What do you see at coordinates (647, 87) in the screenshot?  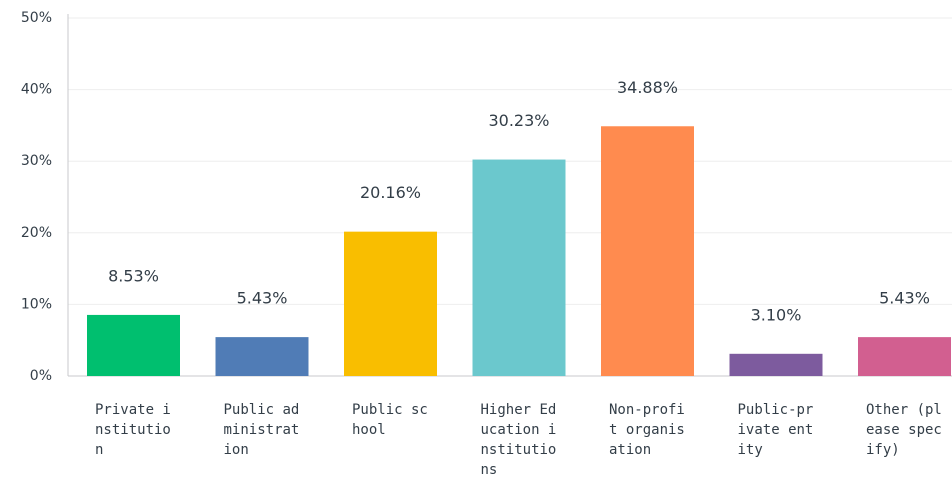 I see `value-label: 34.88%` at bounding box center [647, 87].